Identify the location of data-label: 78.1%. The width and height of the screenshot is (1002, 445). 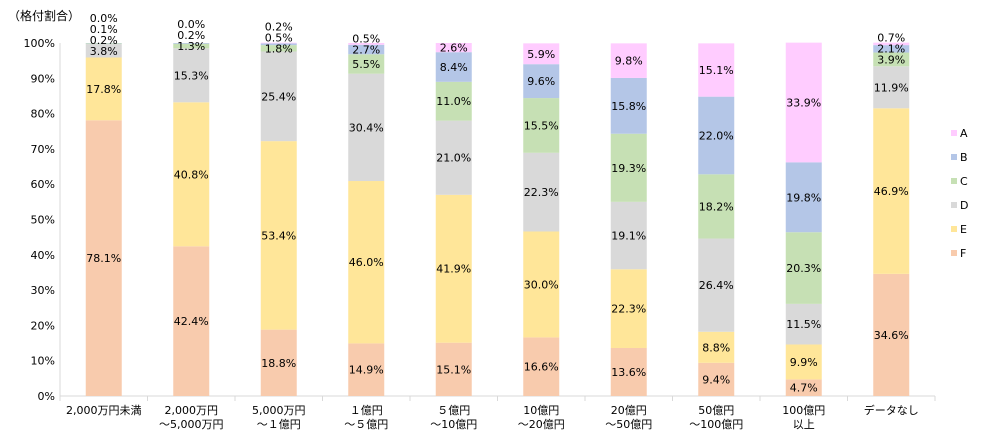
(103, 258).